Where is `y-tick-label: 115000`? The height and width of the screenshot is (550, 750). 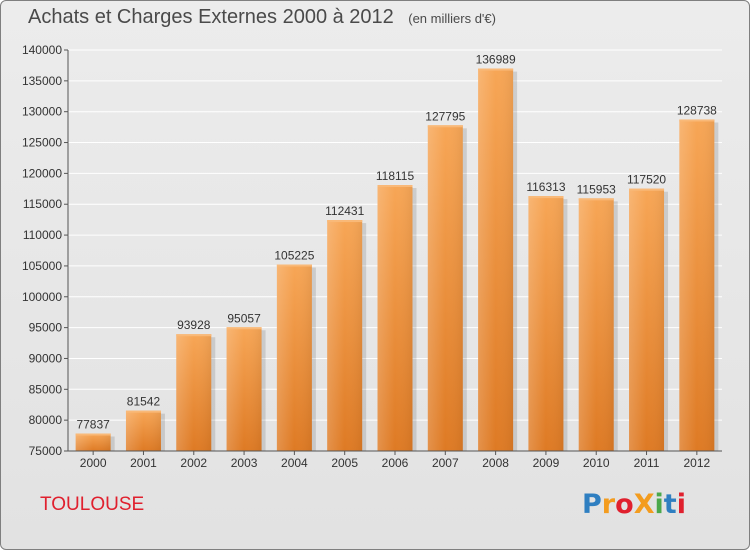
y-tick-label: 115000 is located at coordinates (42, 204).